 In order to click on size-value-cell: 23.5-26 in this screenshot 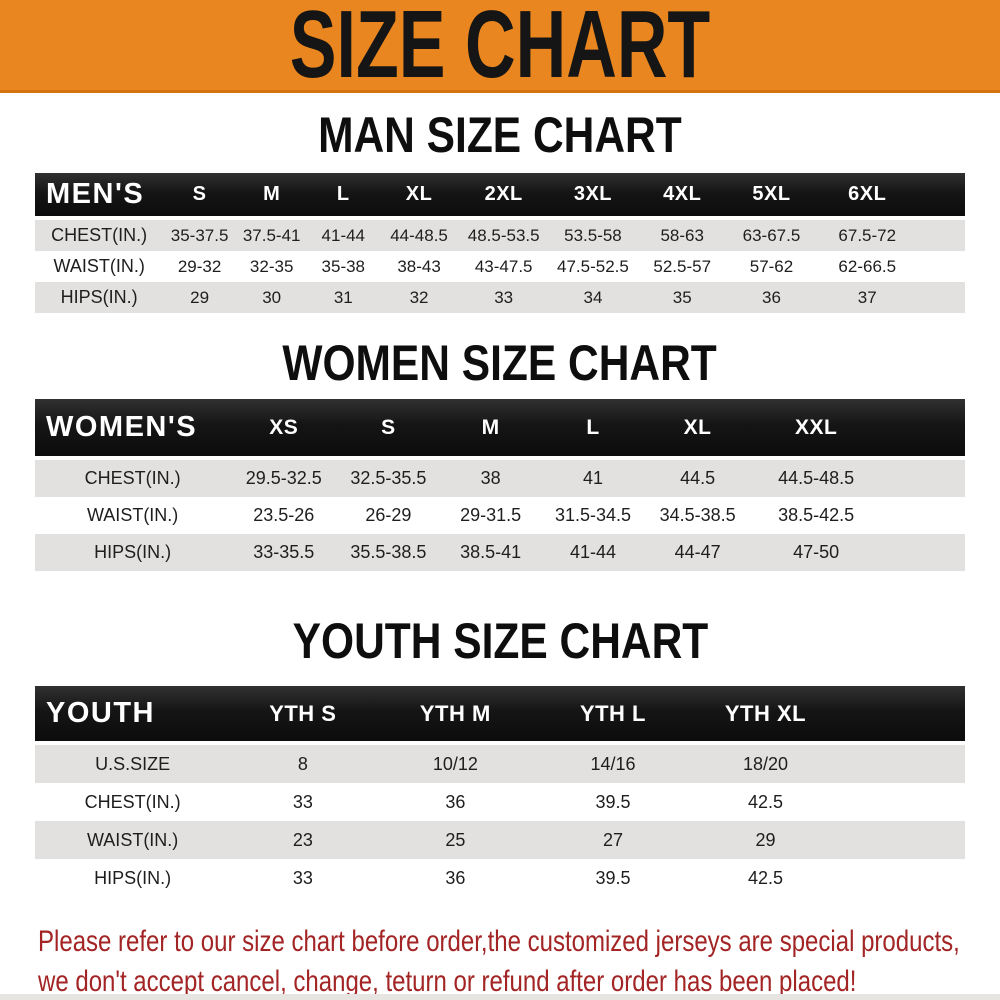, I will do `click(284, 515)`.